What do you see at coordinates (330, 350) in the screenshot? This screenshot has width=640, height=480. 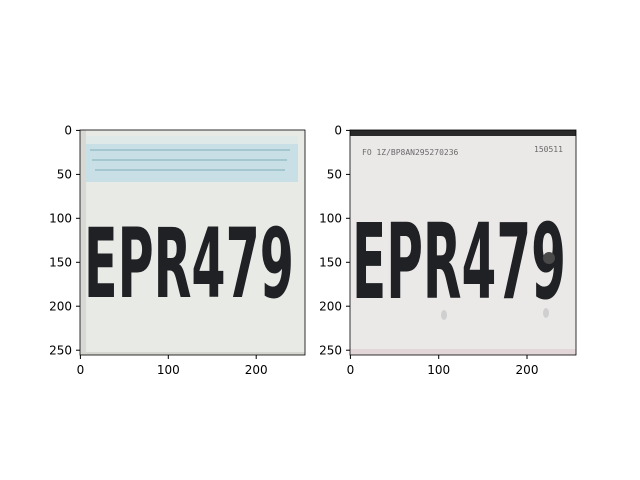 I see `right-y-tick-label: 250` at bounding box center [330, 350].